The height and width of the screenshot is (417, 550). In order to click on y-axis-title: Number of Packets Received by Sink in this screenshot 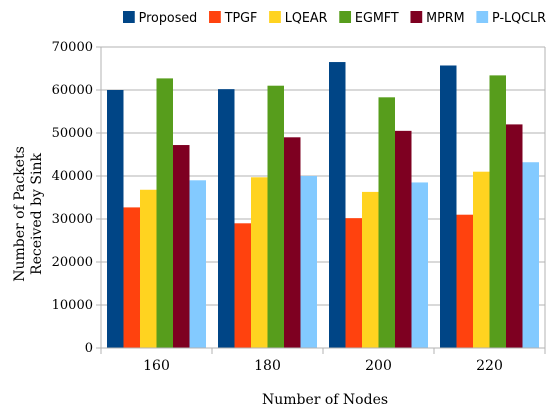, I will do `click(28, 214)`.